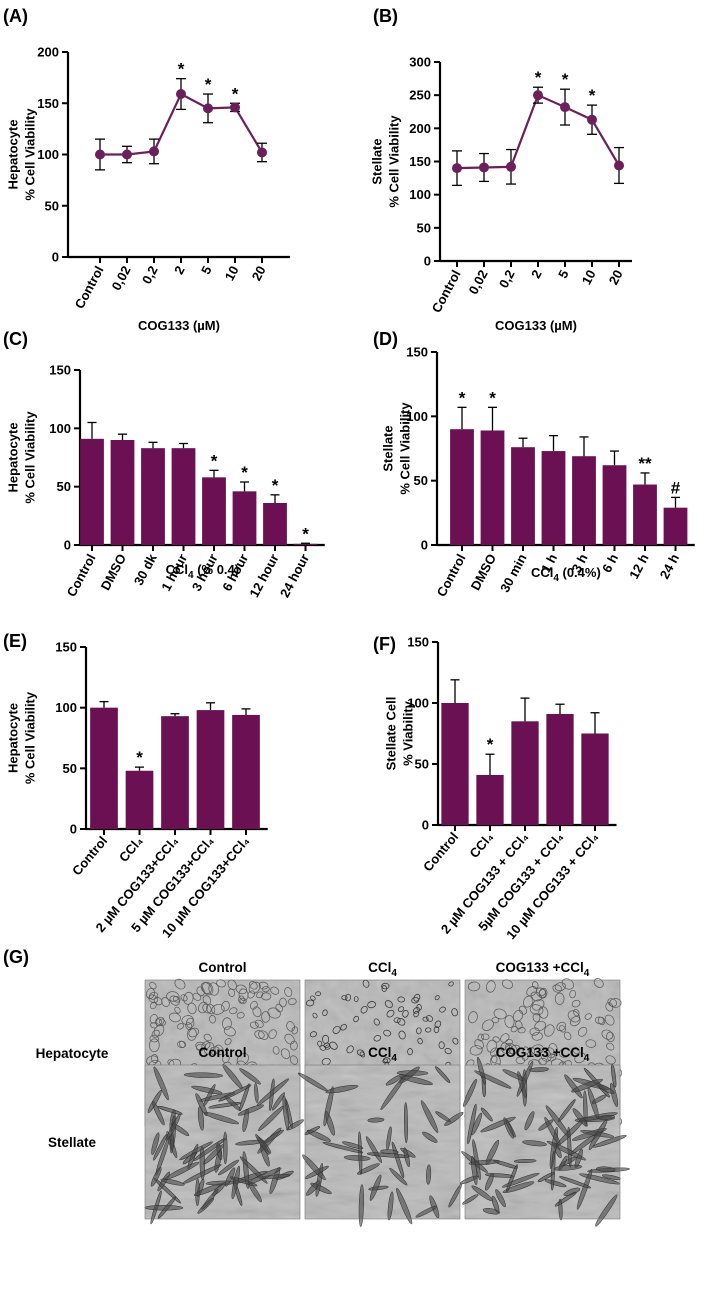 The width and height of the screenshot is (709, 1289). Describe the element at coordinates (418, 703) in the screenshot. I see `y-tick-label: 100` at that location.